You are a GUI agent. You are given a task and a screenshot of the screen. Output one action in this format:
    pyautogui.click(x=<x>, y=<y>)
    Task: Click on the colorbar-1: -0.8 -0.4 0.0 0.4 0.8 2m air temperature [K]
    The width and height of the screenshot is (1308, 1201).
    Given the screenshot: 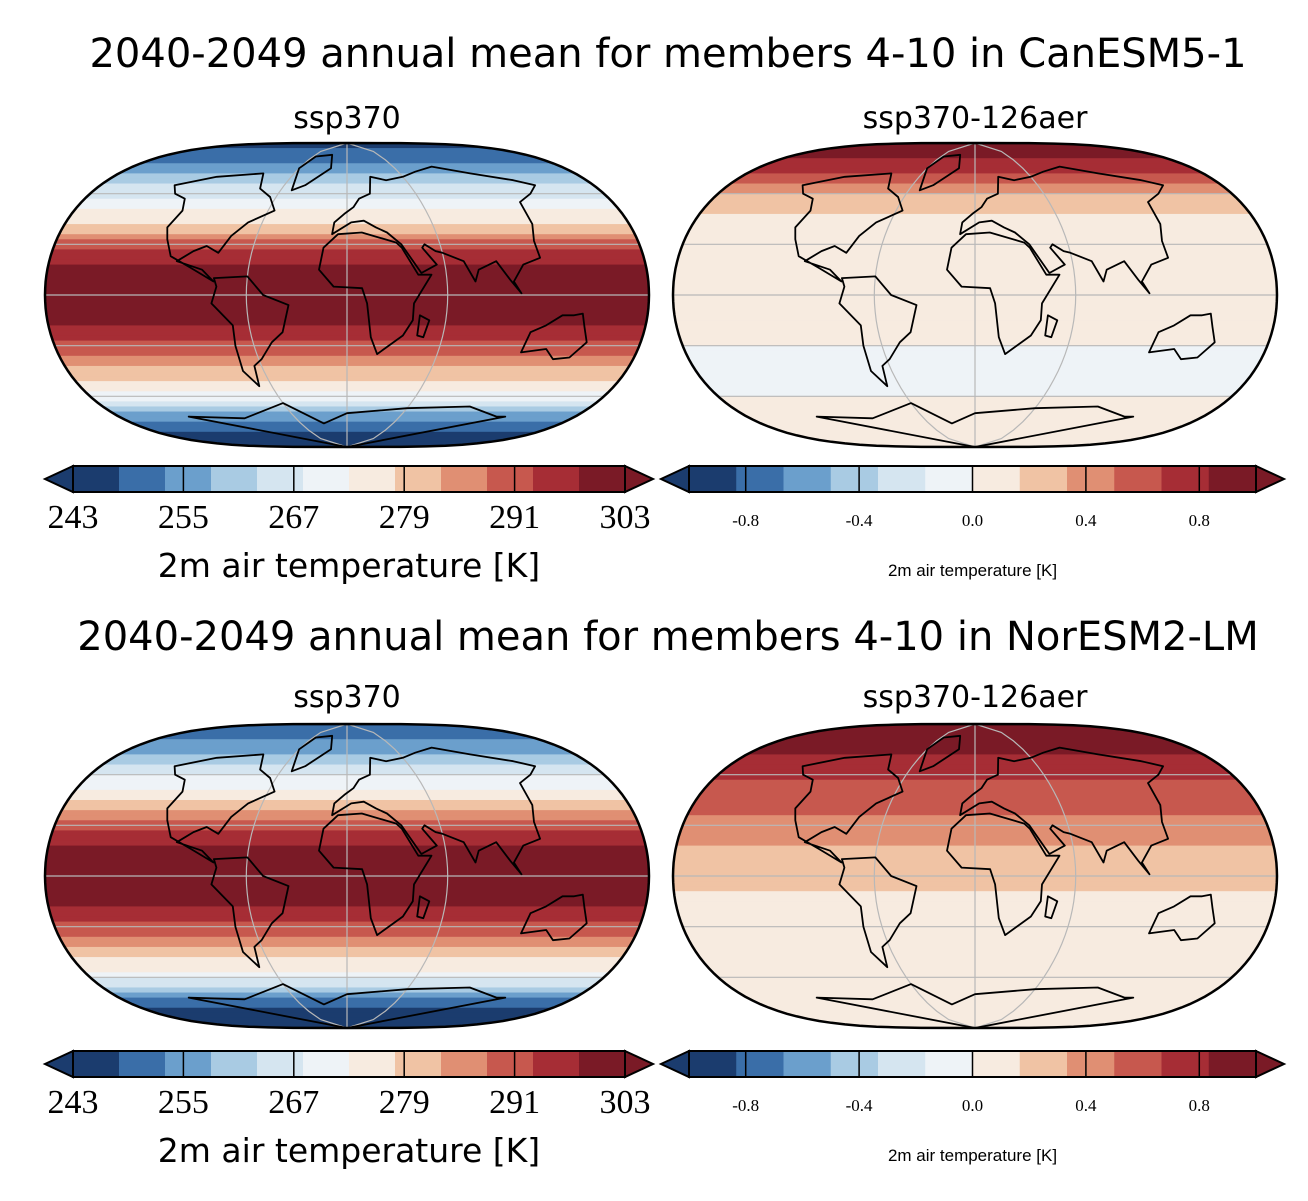 What is the action you would take?
    pyautogui.click(x=972, y=522)
    